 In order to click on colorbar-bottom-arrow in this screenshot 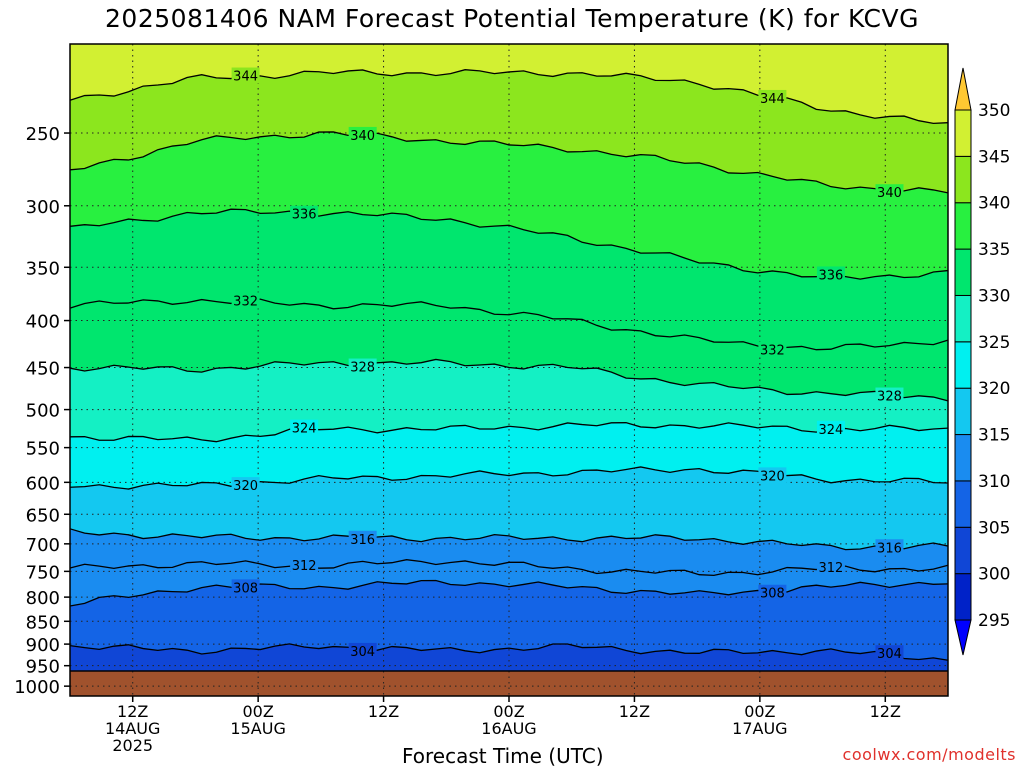, I will do `click(963, 637)`.